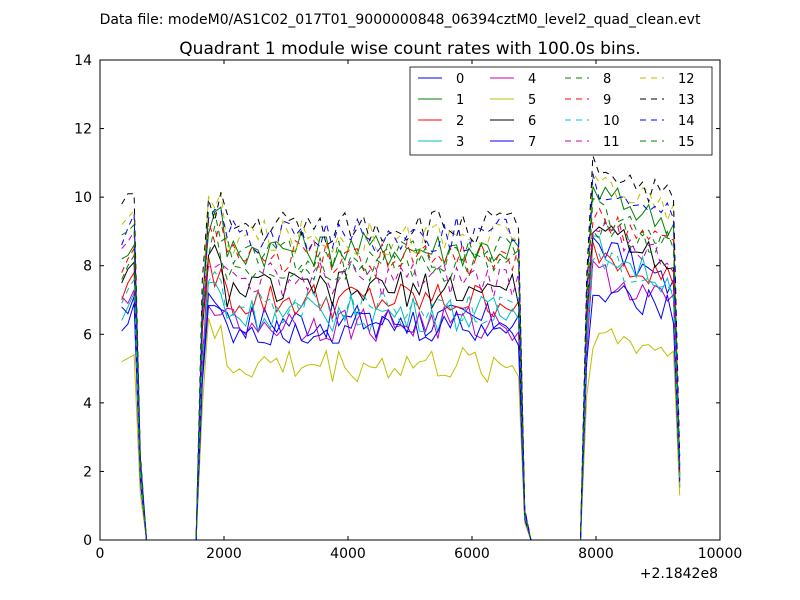  What do you see at coordinates (686, 121) in the screenshot?
I see `legend-label-14: 14` at bounding box center [686, 121].